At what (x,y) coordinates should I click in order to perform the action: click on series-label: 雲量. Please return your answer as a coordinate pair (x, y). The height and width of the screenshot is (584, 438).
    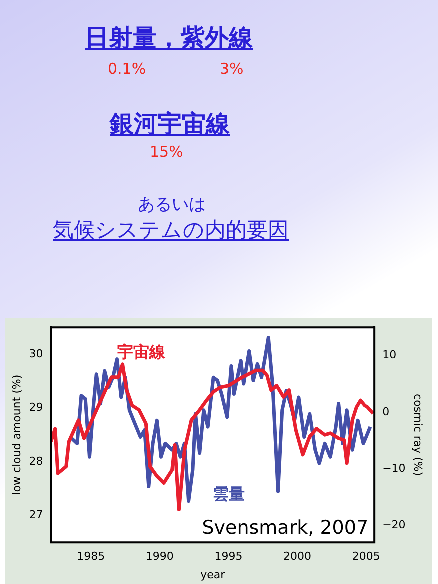
    Looking at the image, I should click on (229, 494).